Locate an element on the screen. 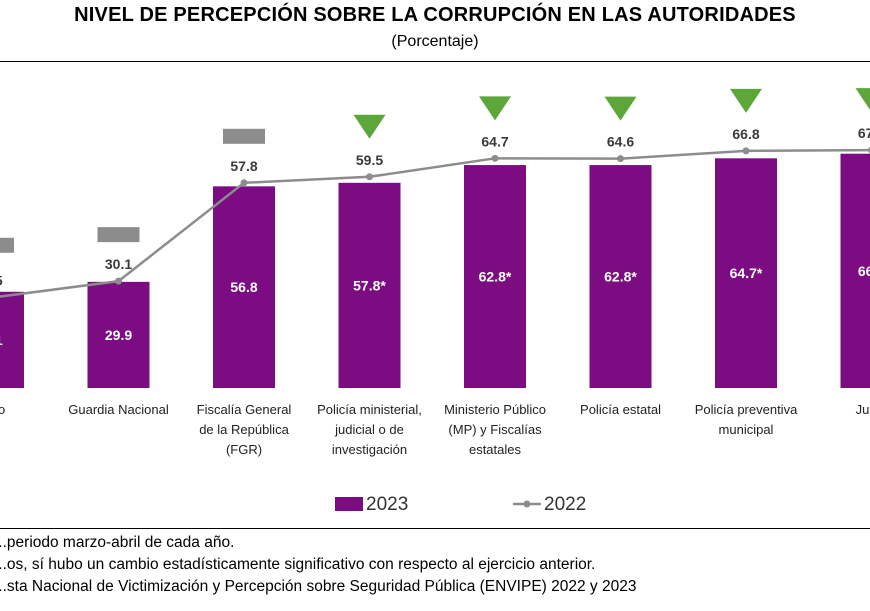  category-label: Policía estatal is located at coordinates (620, 409).